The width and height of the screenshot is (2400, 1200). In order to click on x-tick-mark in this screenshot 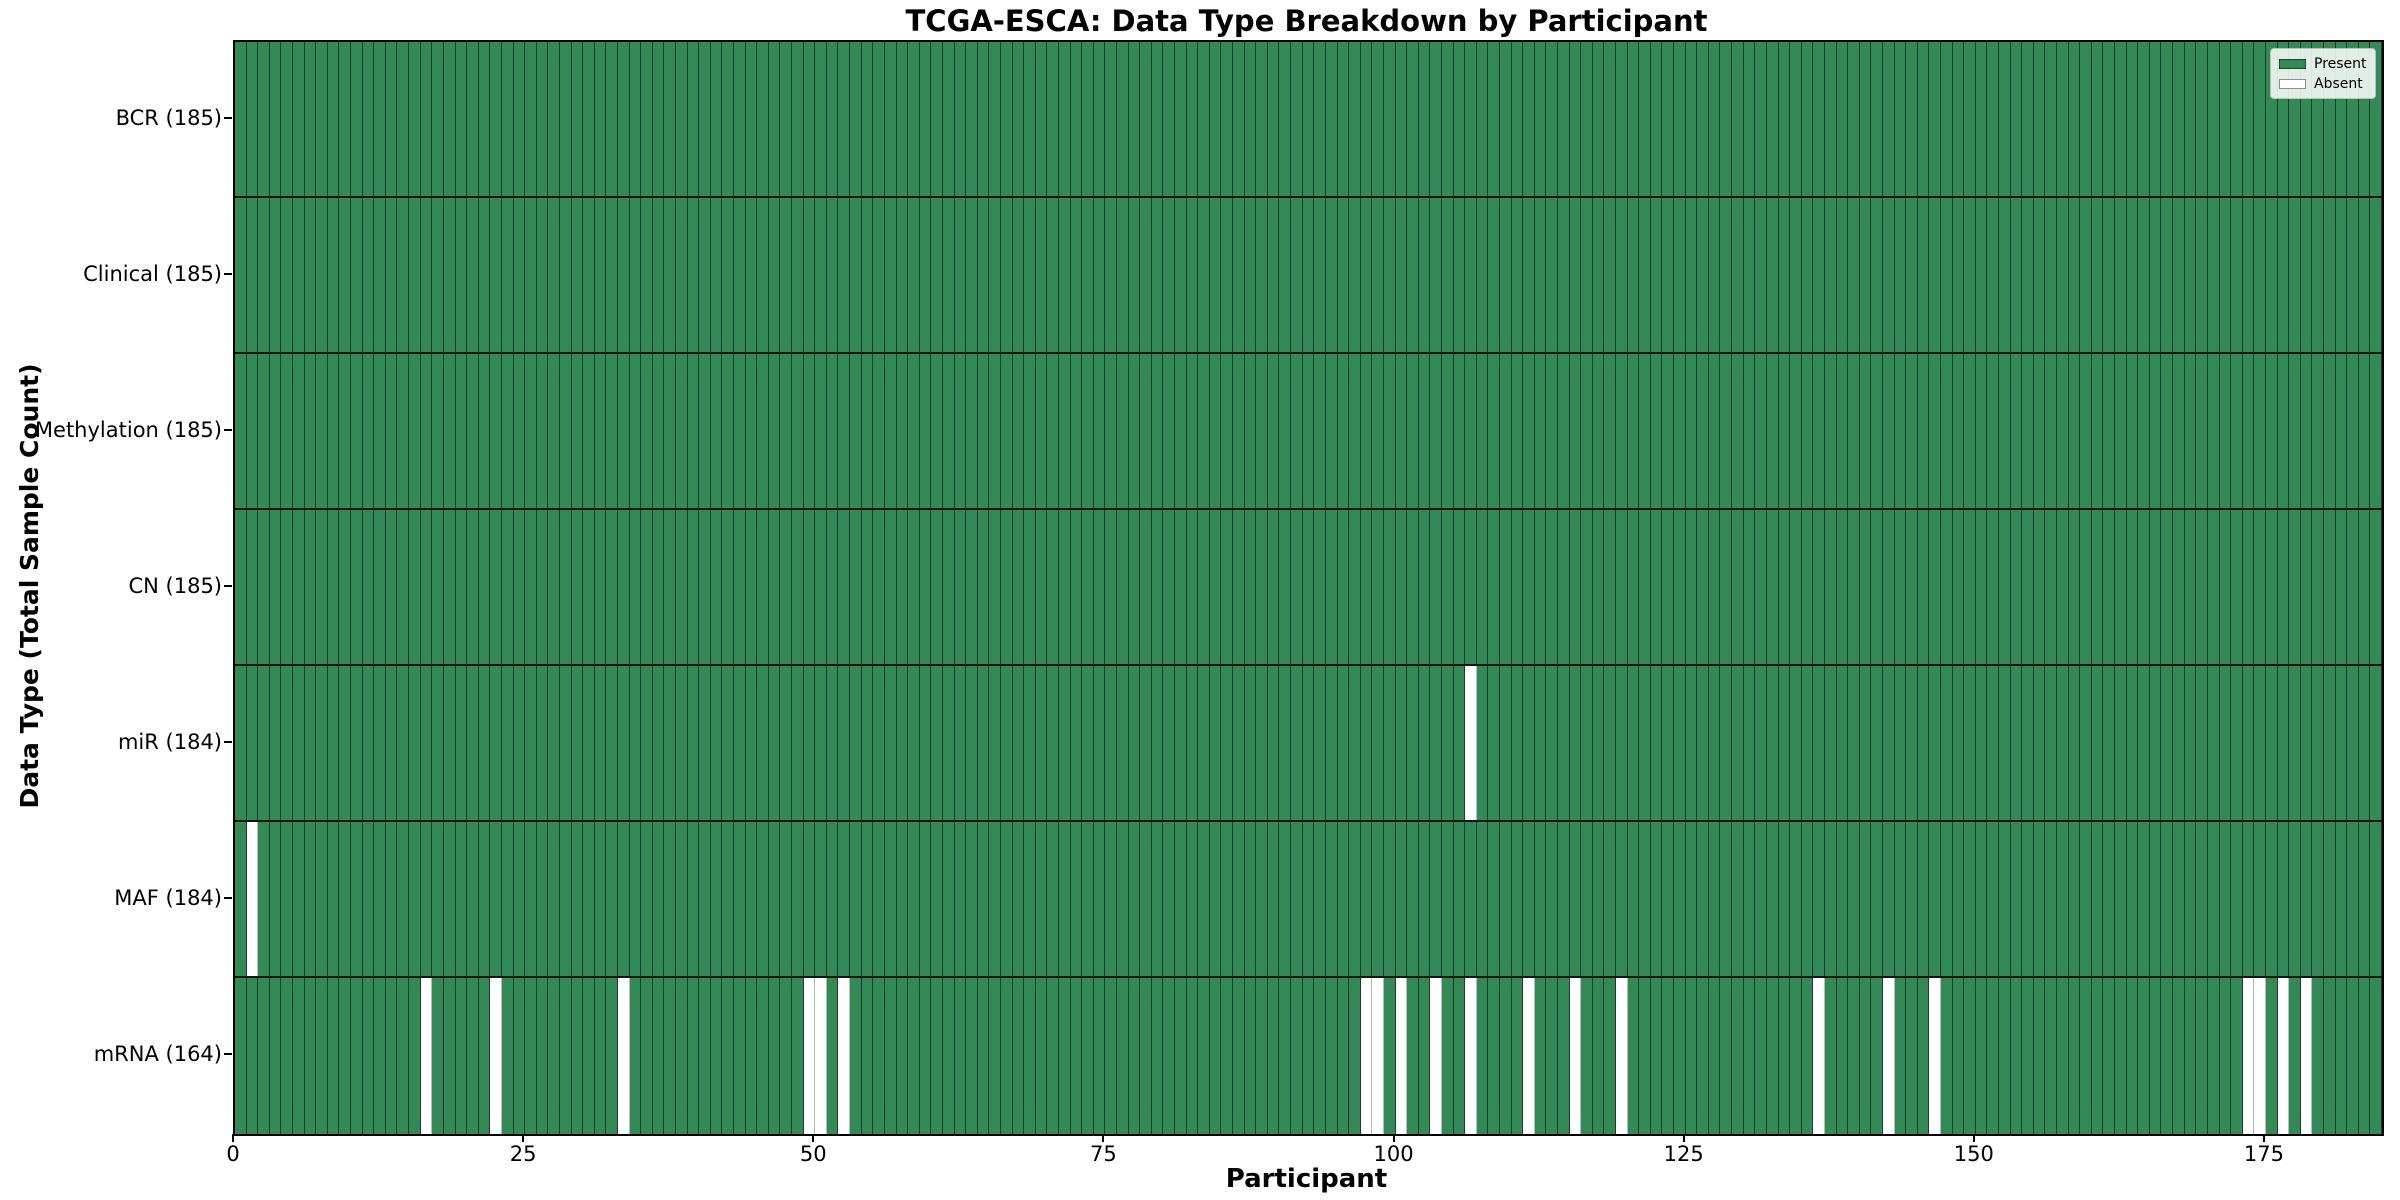, I will do `click(523, 1138)`.